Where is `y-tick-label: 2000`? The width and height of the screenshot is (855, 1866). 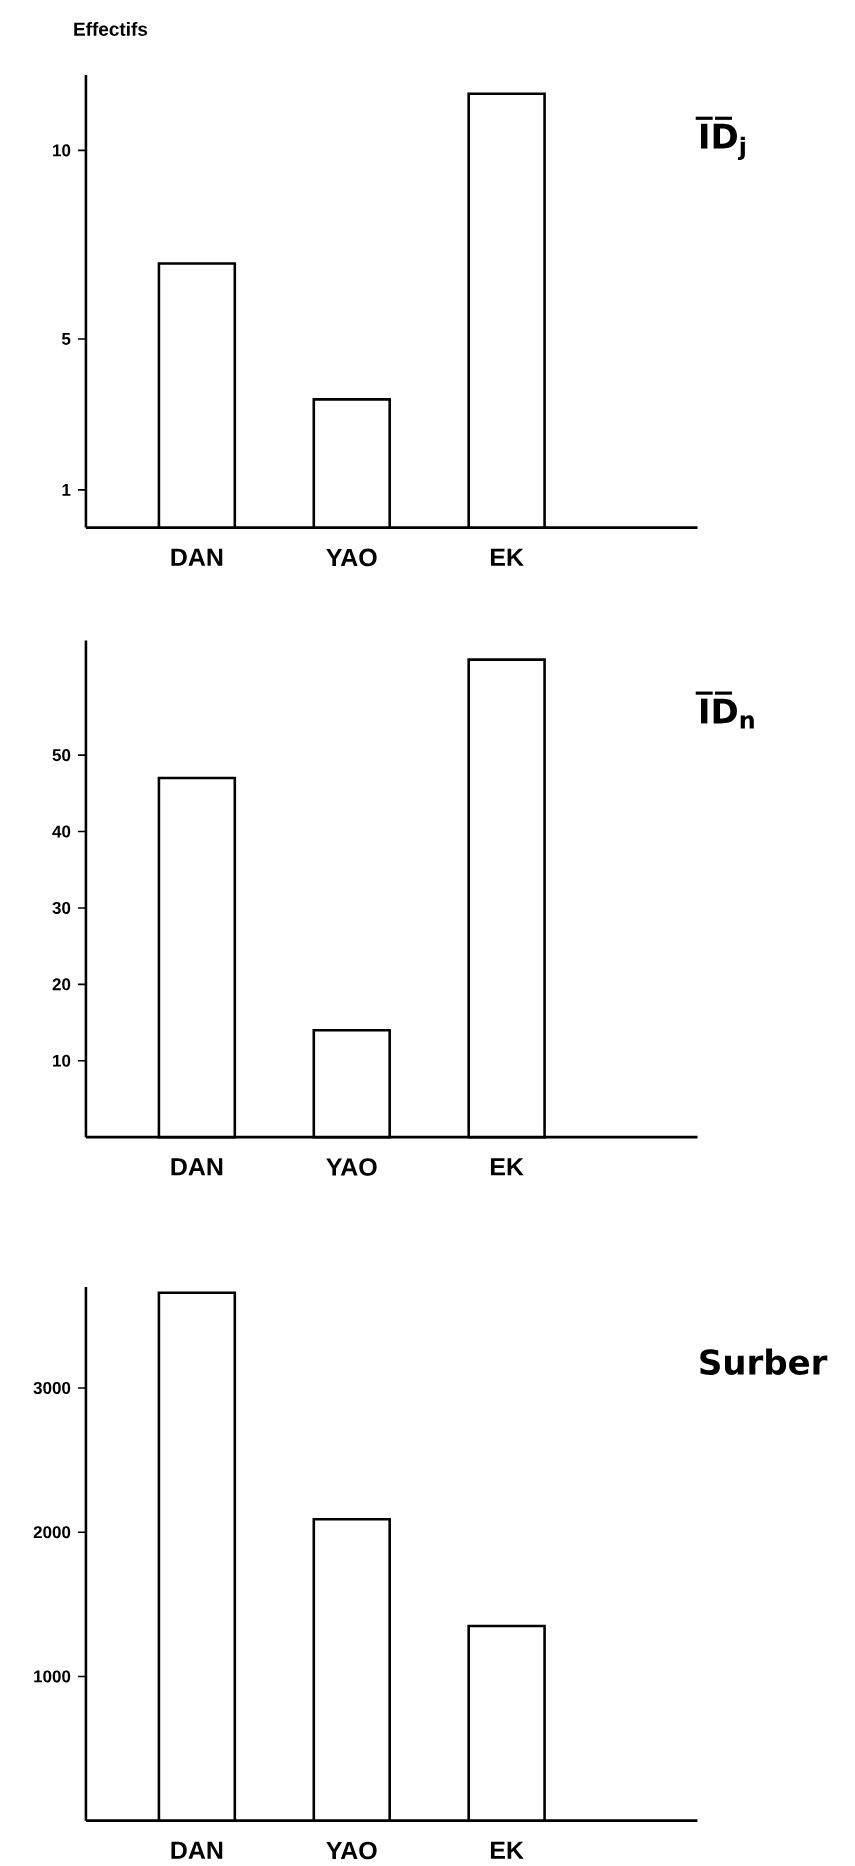
y-tick-label: 2000 is located at coordinates (52, 1532).